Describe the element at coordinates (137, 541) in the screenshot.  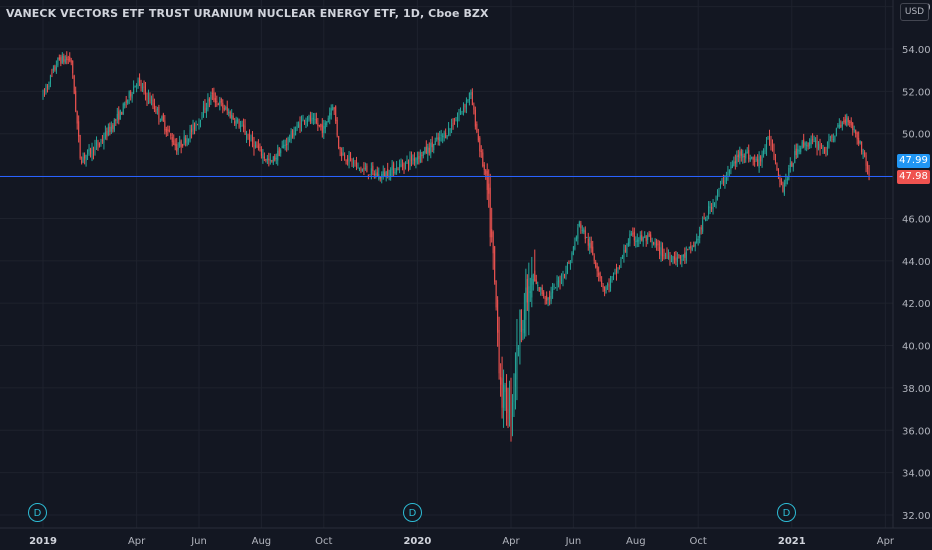
I see `x-tick-label: Apr` at that location.